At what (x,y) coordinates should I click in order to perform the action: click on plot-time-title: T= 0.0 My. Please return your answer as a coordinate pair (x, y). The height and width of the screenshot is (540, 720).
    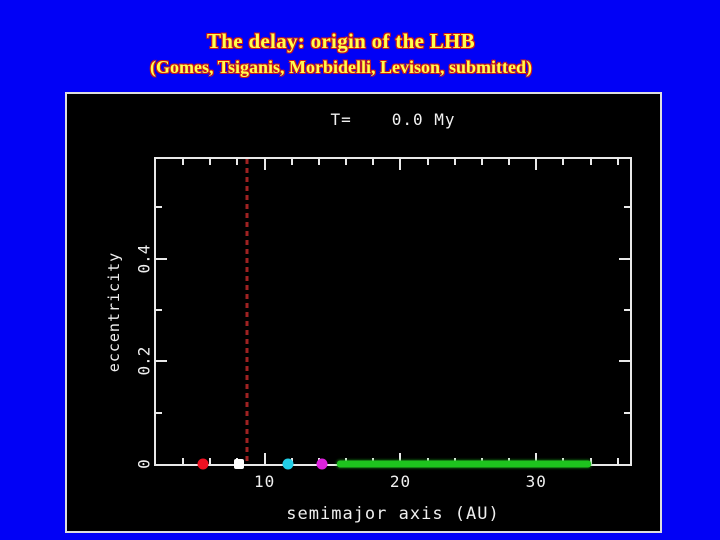
    Looking at the image, I should click on (393, 119).